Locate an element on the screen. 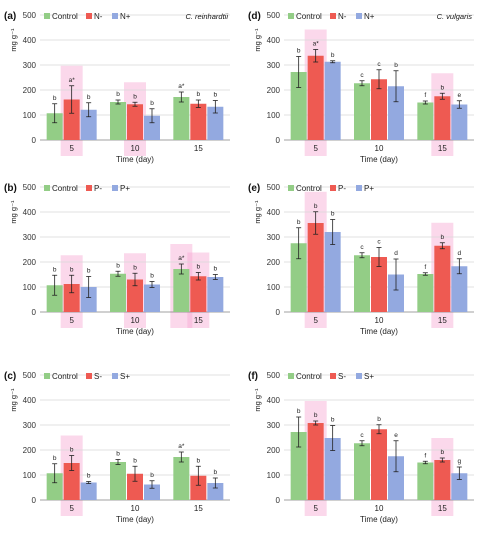 The height and width of the screenshot is (550, 493). significance-label: e is located at coordinates (396, 435).